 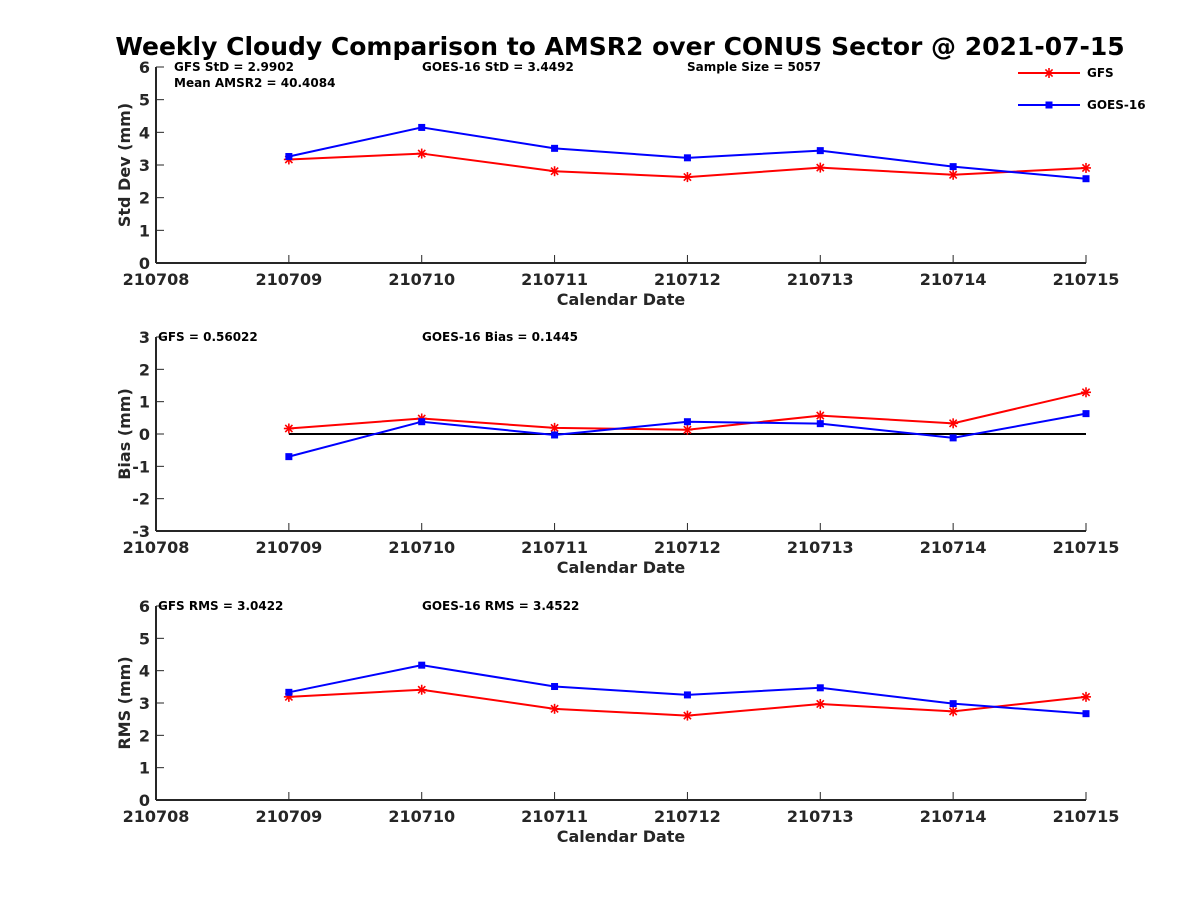 What do you see at coordinates (124, 702) in the screenshot?
I see `y-axis-label: RMS (mm)` at bounding box center [124, 702].